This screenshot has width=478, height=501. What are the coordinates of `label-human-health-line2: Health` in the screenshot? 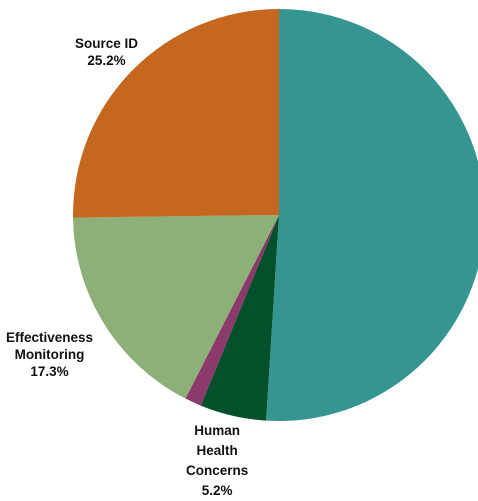 It's located at (217, 450).